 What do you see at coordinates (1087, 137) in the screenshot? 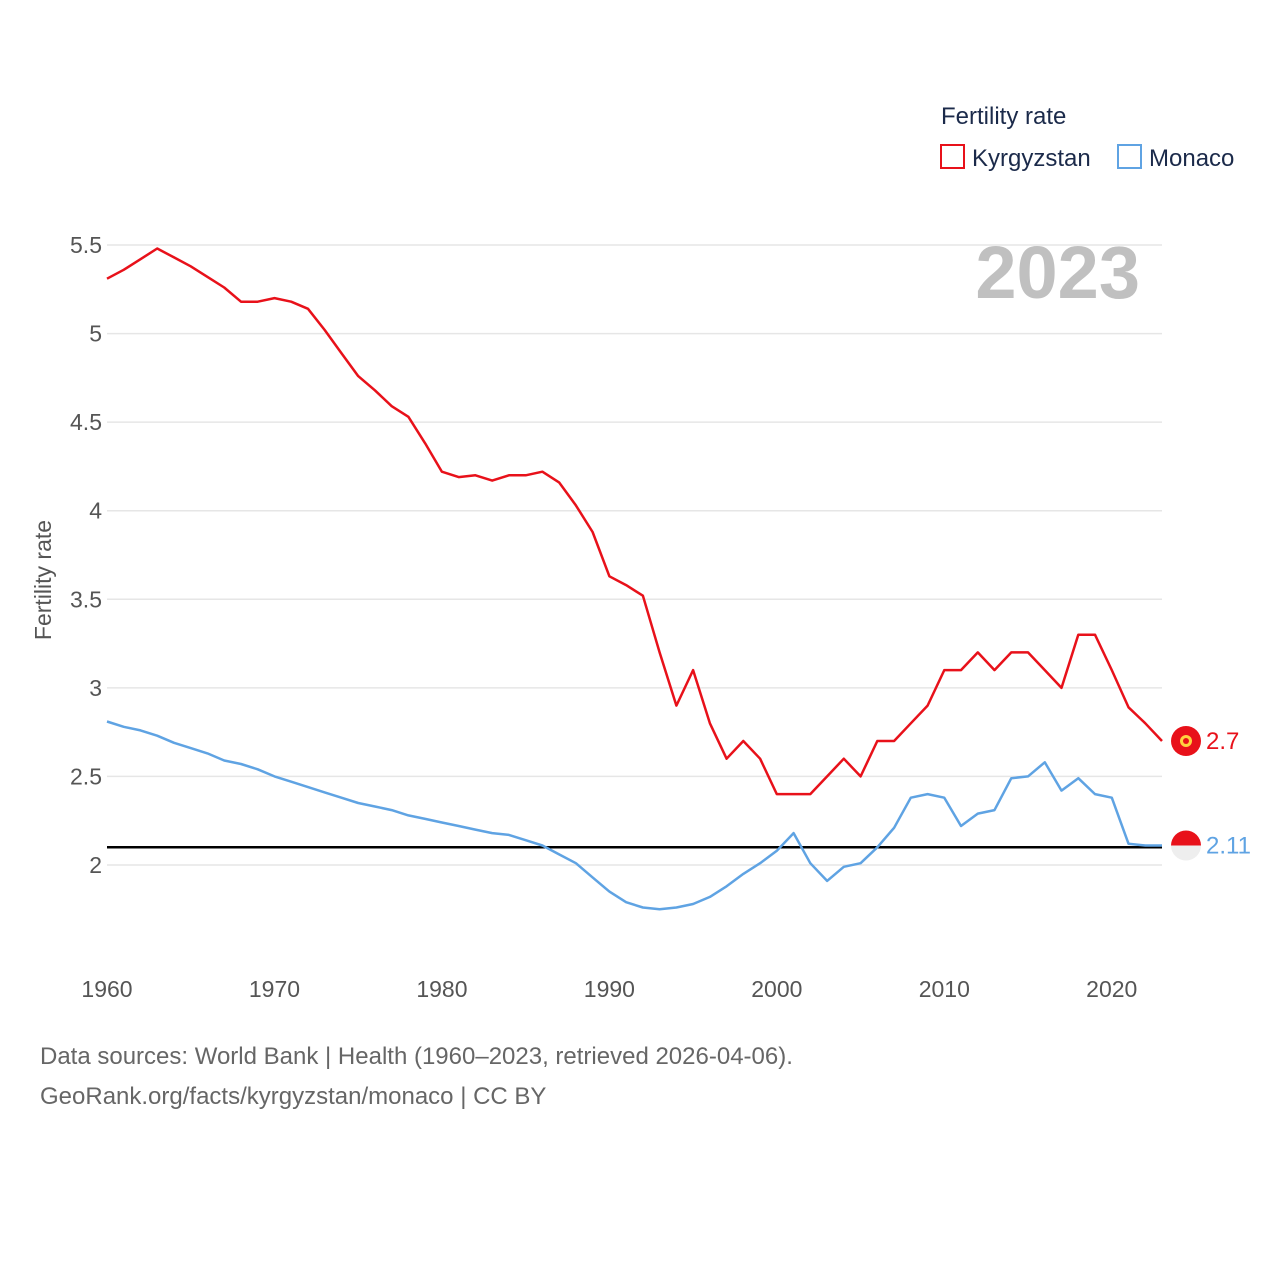
I see `legend: Fertility rate Kyrgyzstan Monaco` at bounding box center [1087, 137].